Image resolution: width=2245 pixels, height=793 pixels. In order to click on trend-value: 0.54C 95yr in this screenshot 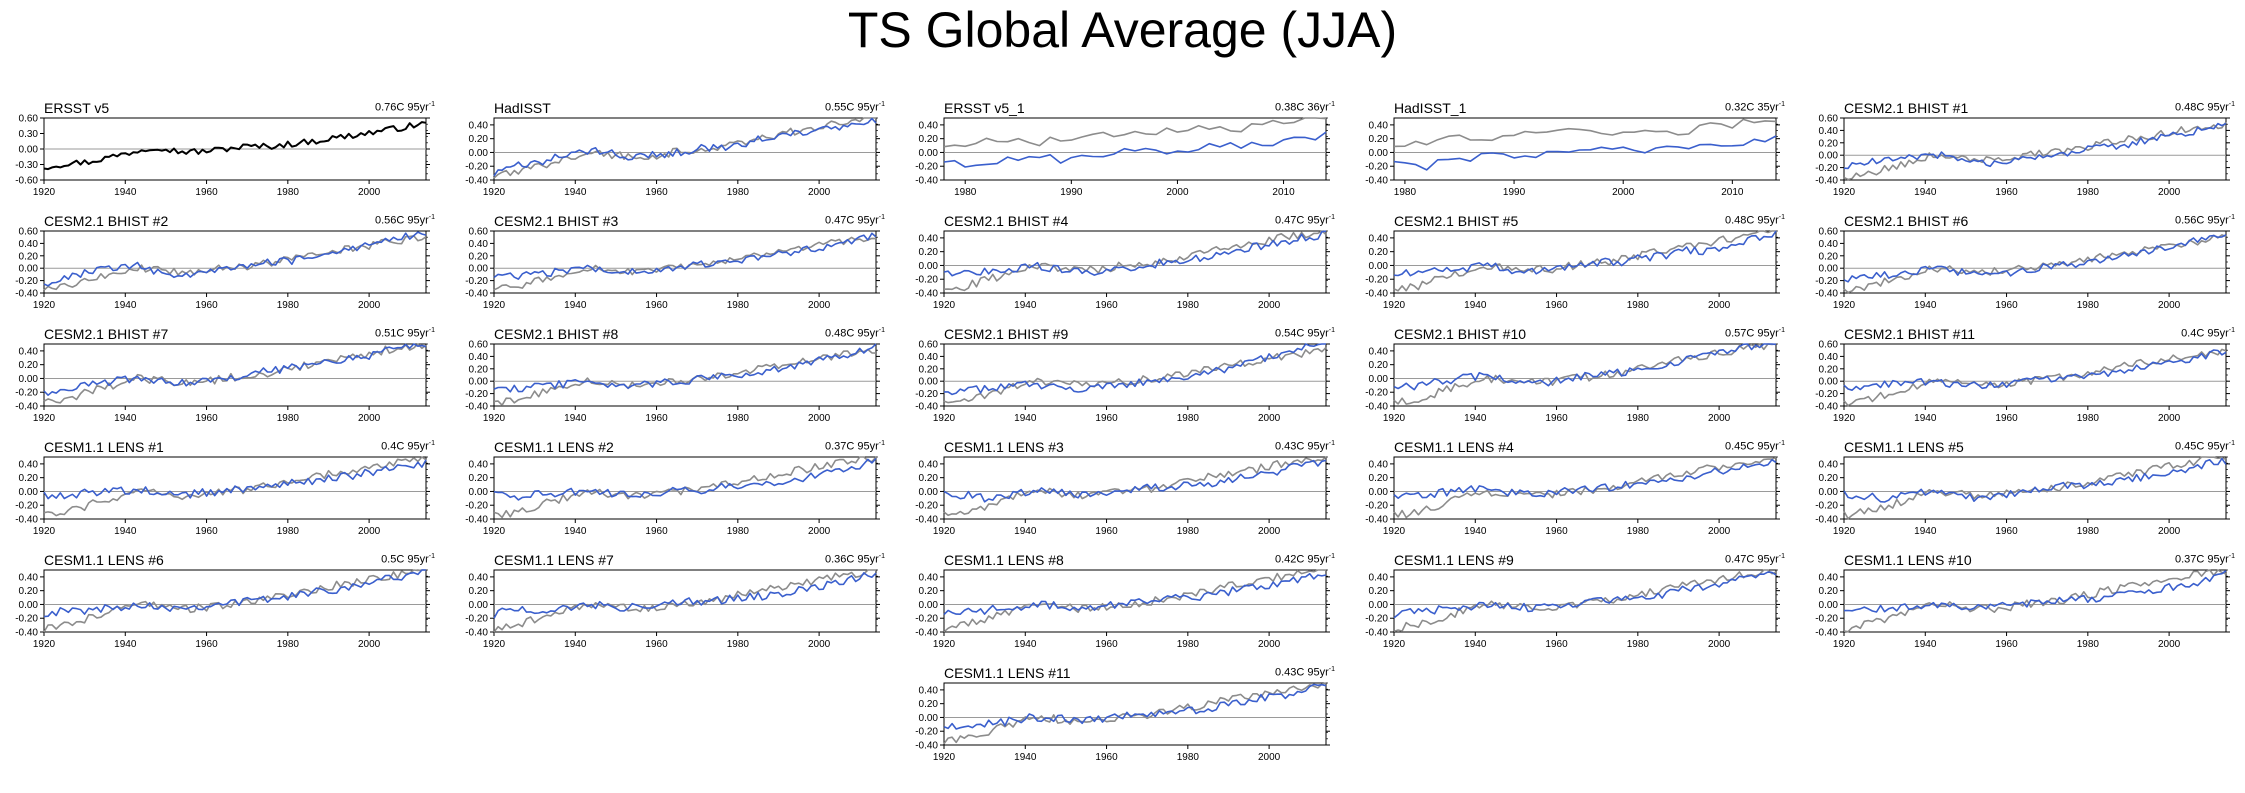, I will do `click(1301, 333)`.